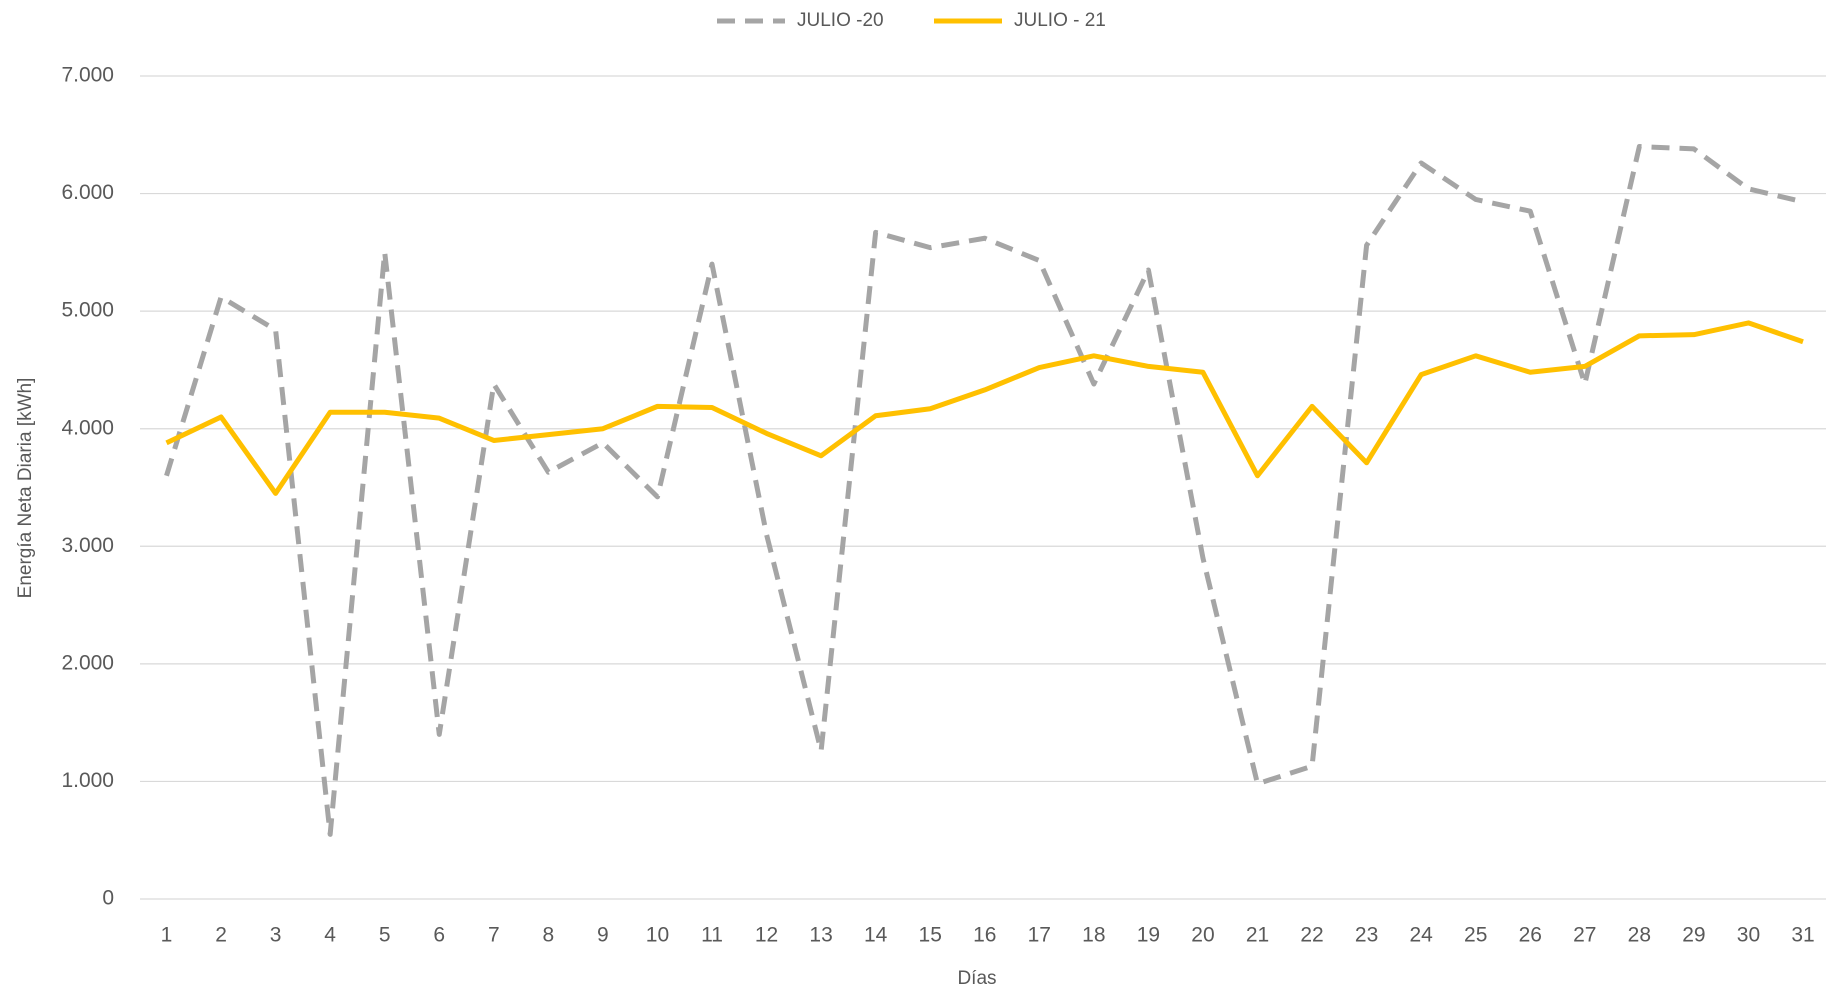 The width and height of the screenshot is (1826, 991). What do you see at coordinates (1748, 935) in the screenshot?
I see `x-tick-label: 30` at bounding box center [1748, 935].